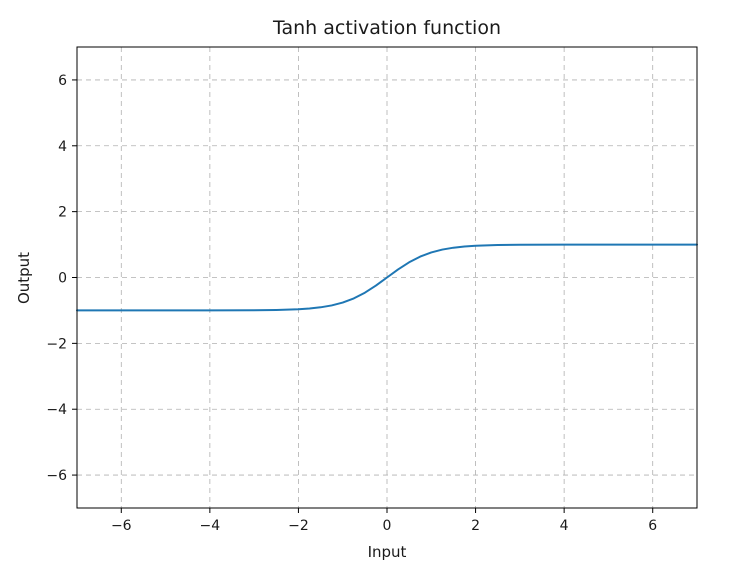 The image size is (753, 566). I want to click on x-tick-label: 2, so click(475, 526).